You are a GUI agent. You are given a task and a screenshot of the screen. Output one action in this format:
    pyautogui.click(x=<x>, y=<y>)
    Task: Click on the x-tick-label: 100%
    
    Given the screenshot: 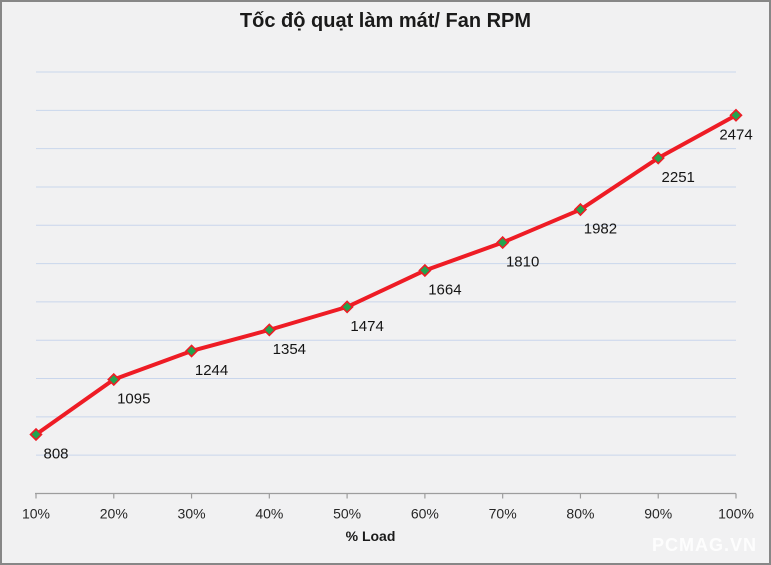 What is the action you would take?
    pyautogui.click(x=736, y=514)
    